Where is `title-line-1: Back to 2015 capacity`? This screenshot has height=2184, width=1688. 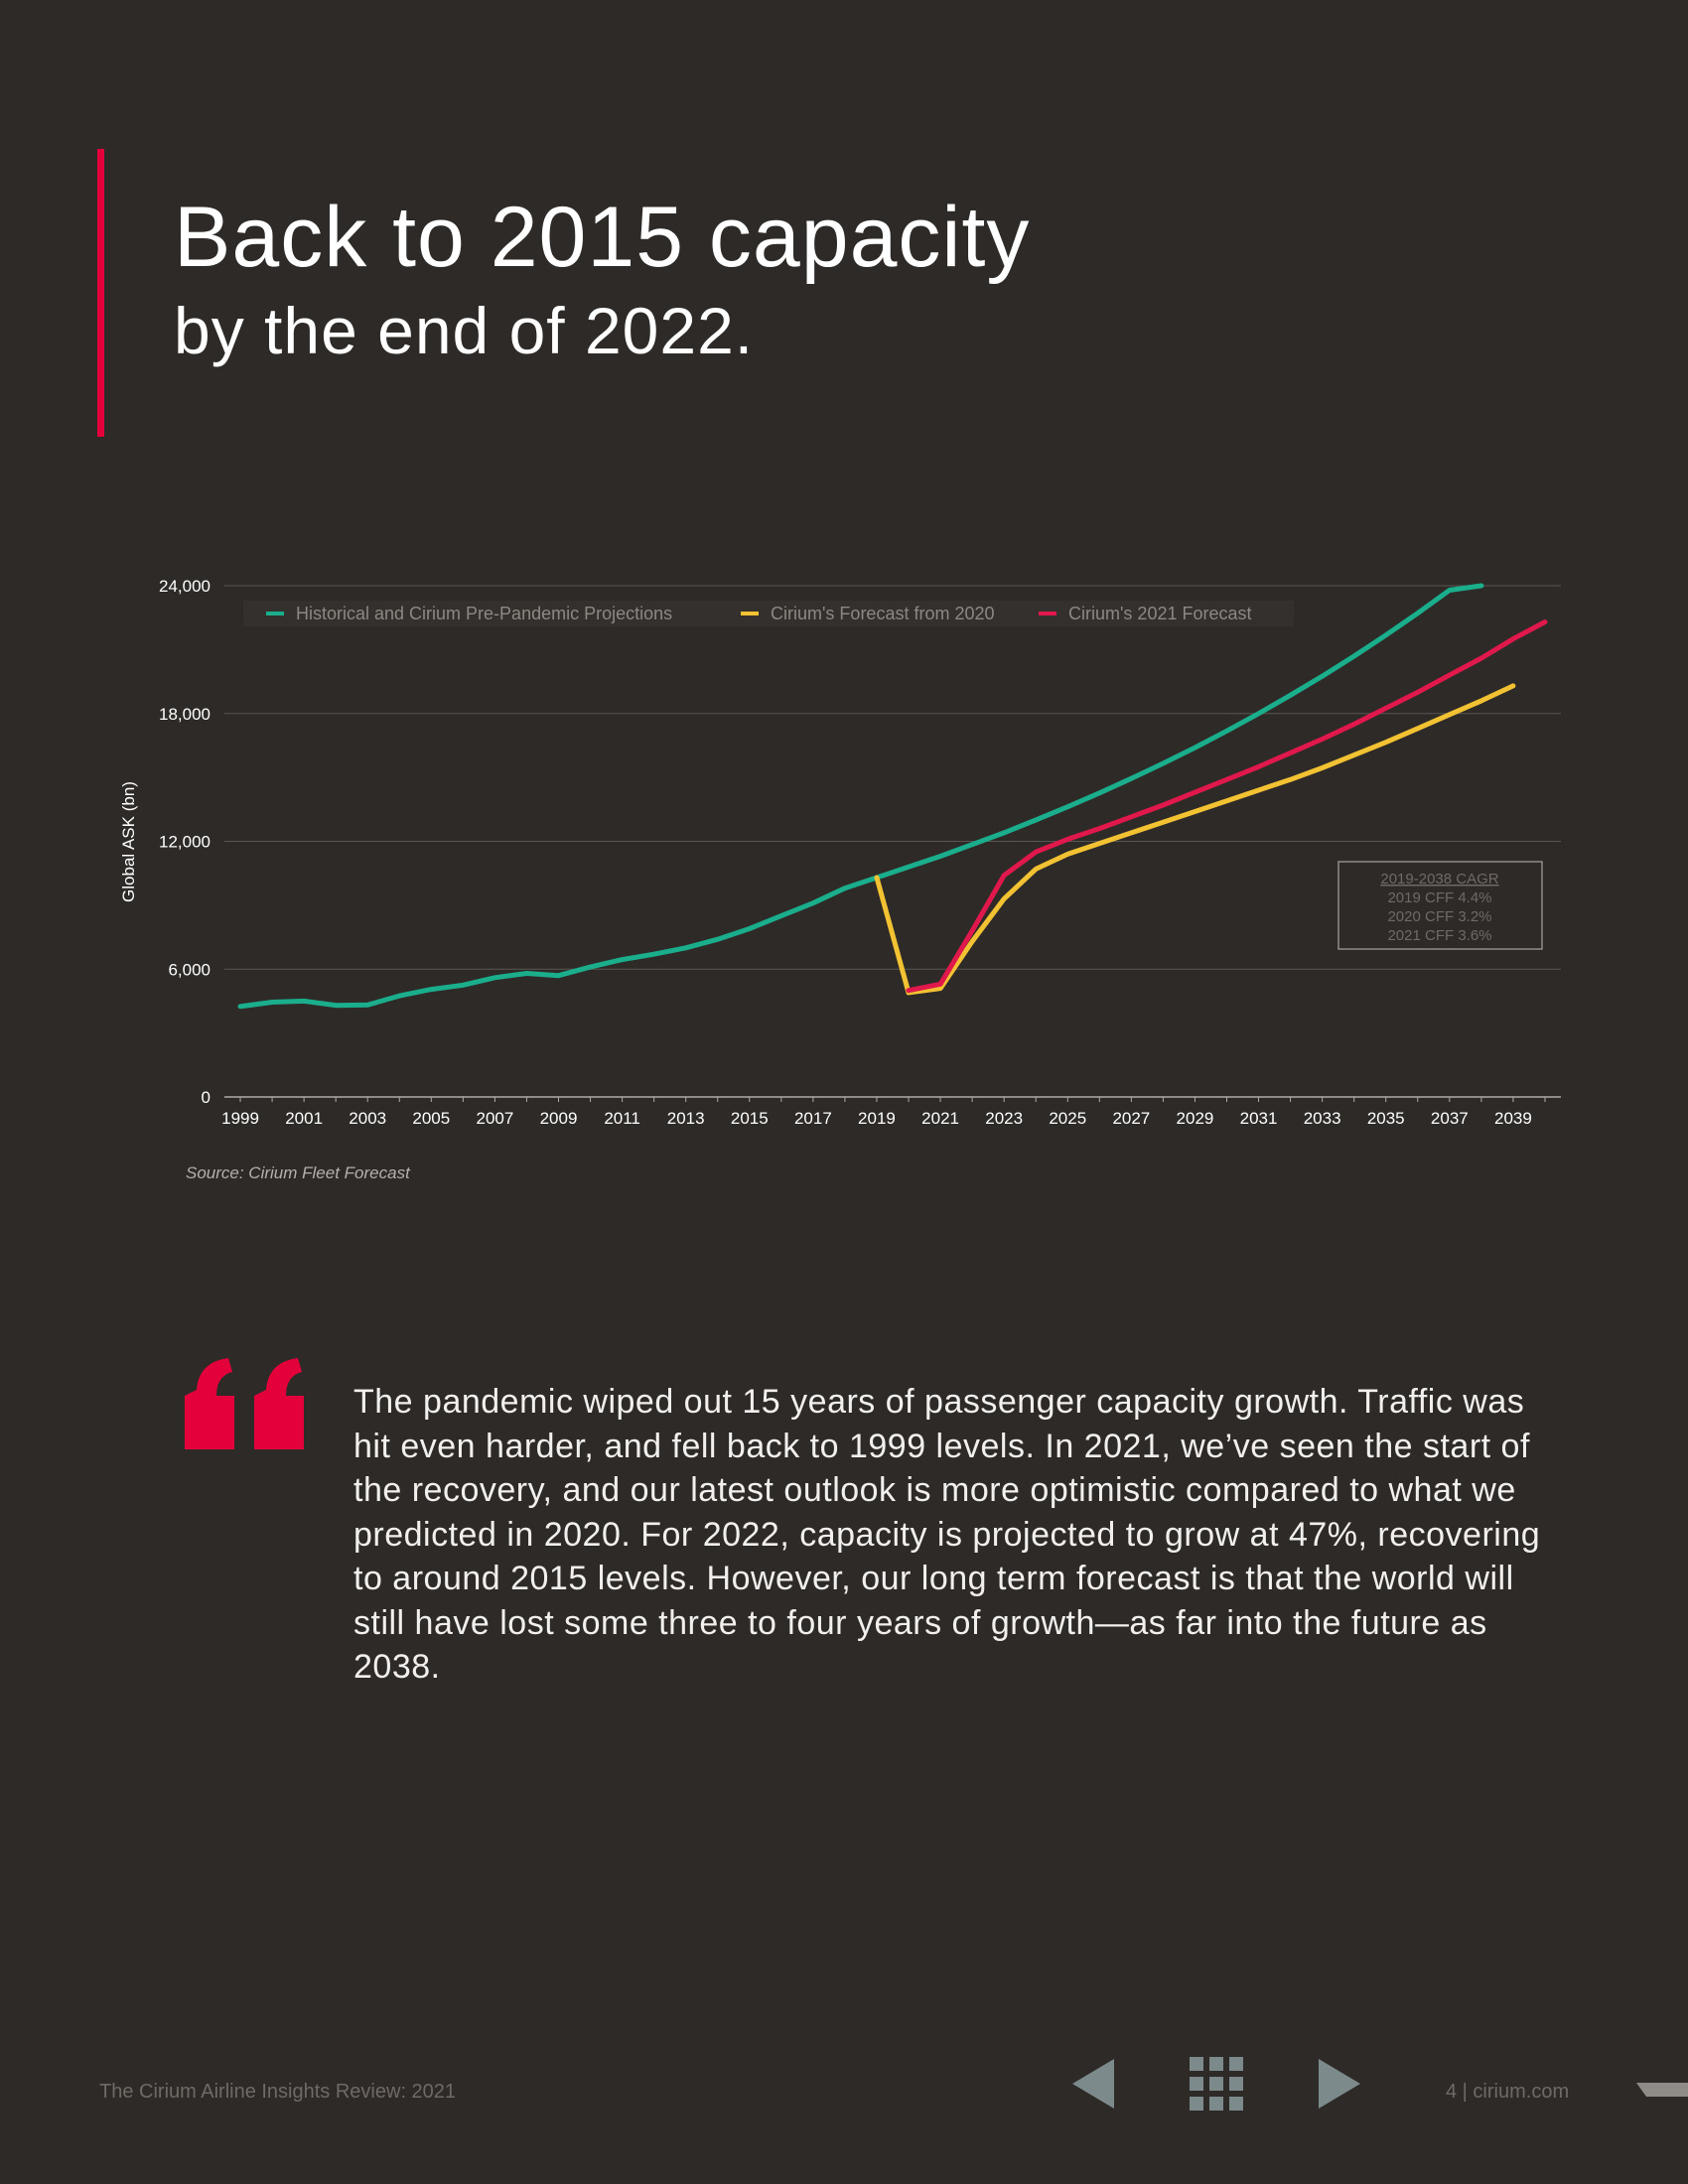
title-line-1: Back to 2015 capacity is located at coordinates (602, 237).